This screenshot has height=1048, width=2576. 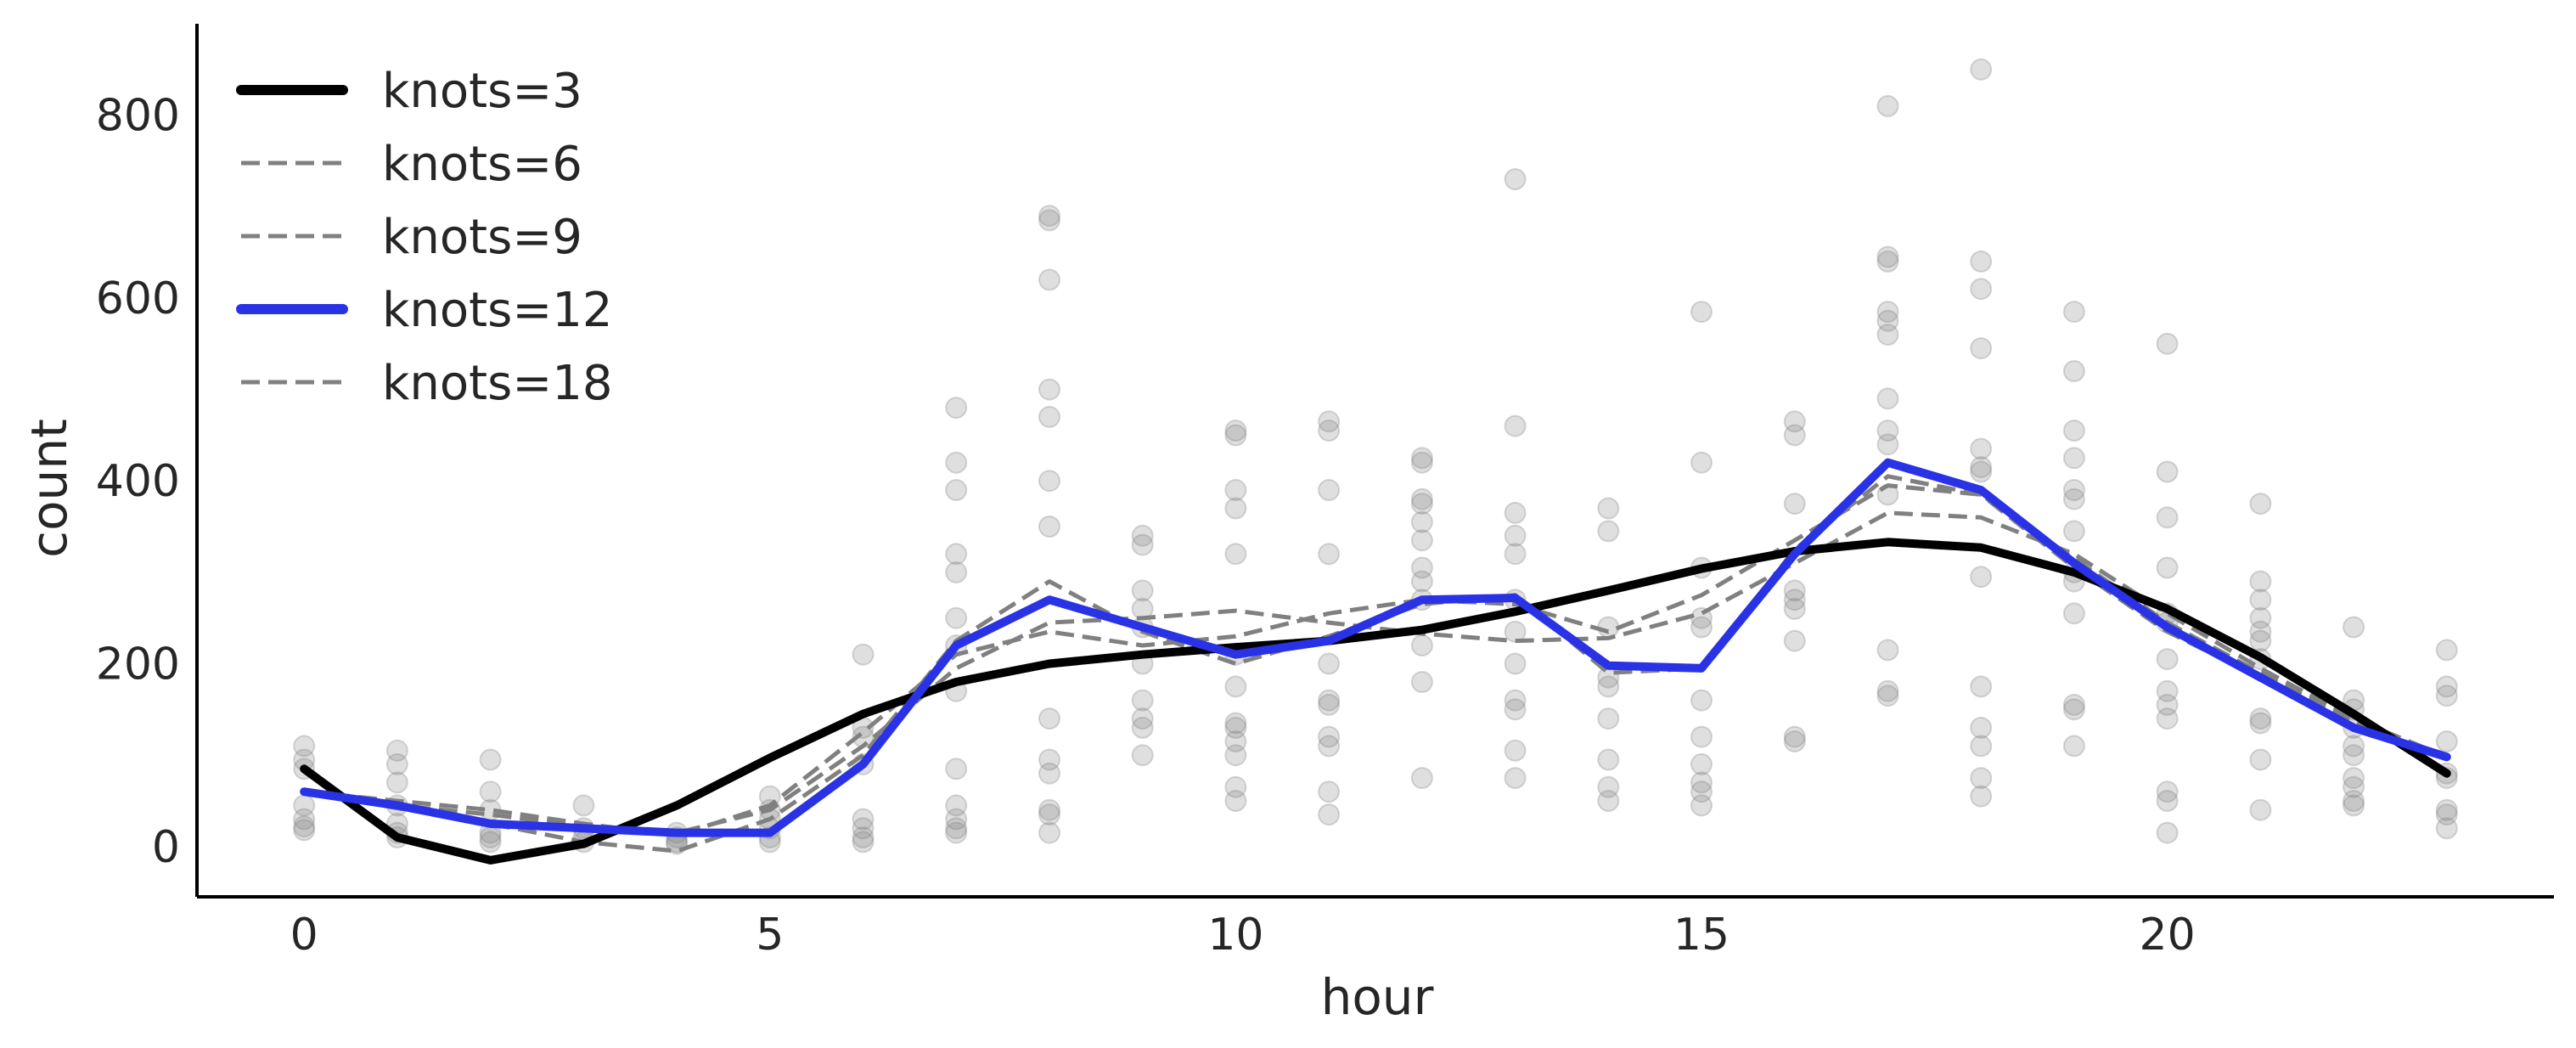 I want to click on x-tick-label: 0, so click(x=304, y=935).